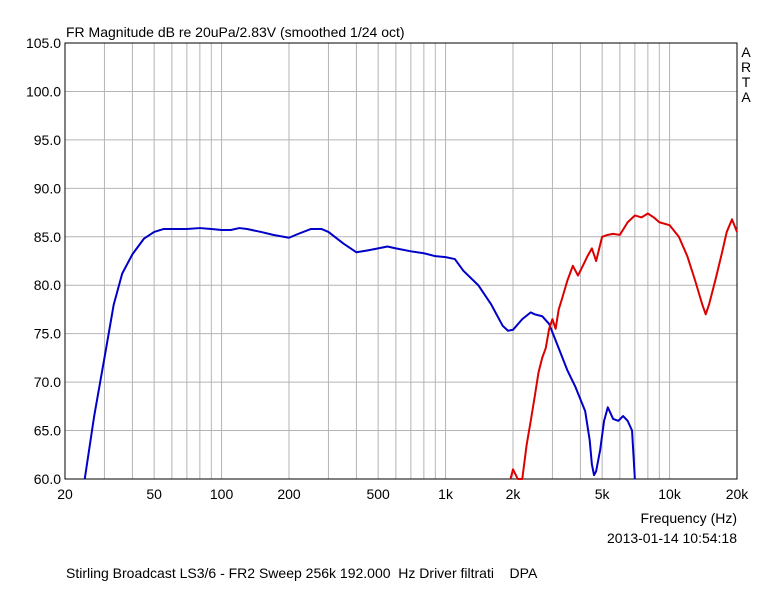 The width and height of the screenshot is (783, 594). What do you see at coordinates (670, 494) in the screenshot?
I see `x-tick-label: 10k` at bounding box center [670, 494].